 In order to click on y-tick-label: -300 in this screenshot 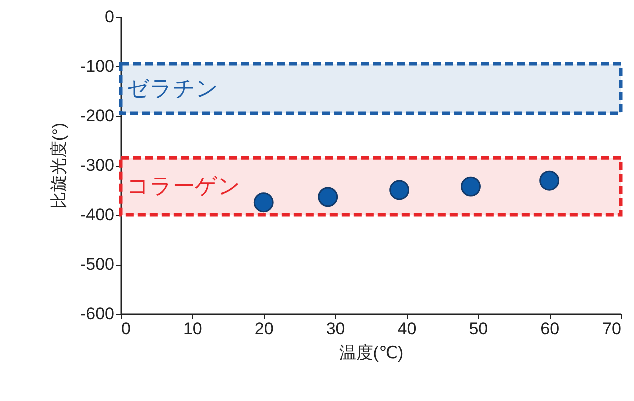, I will do `click(97, 165)`.